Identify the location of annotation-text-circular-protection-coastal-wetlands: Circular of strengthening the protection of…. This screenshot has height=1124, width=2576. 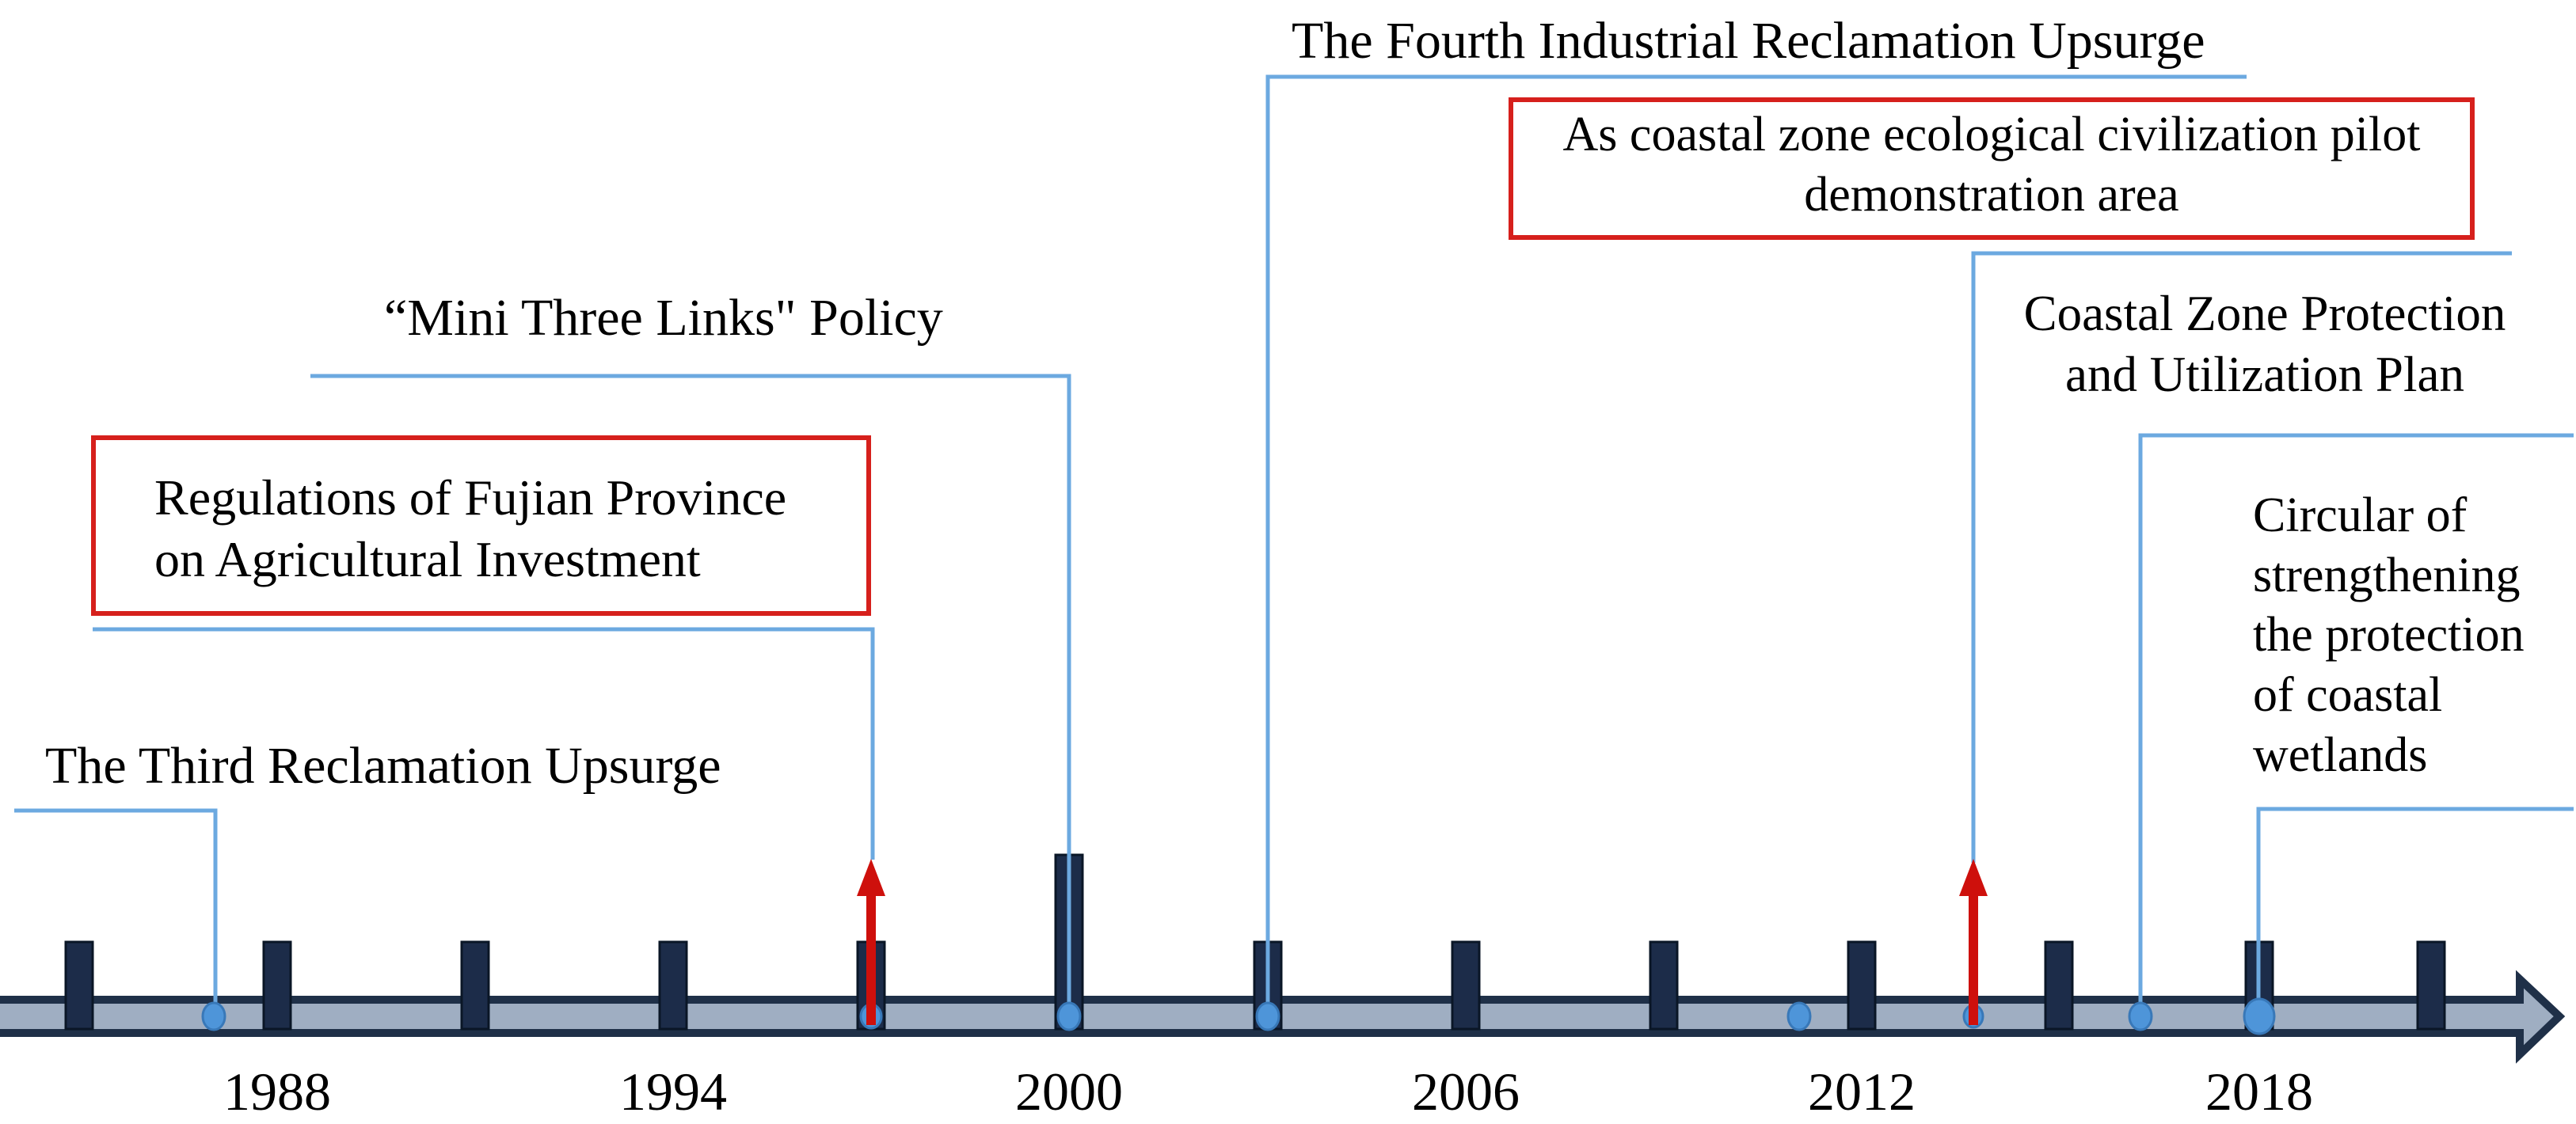
(2414, 635).